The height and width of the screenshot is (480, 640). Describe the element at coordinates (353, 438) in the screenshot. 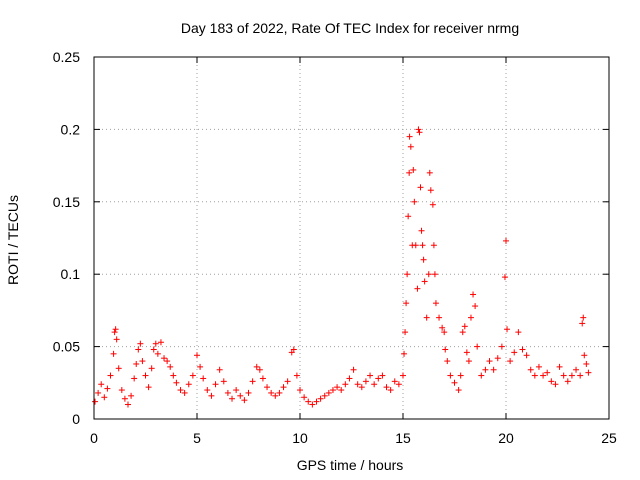

I see `x-tick-labels: 0 5 10 15 20 25` at that location.